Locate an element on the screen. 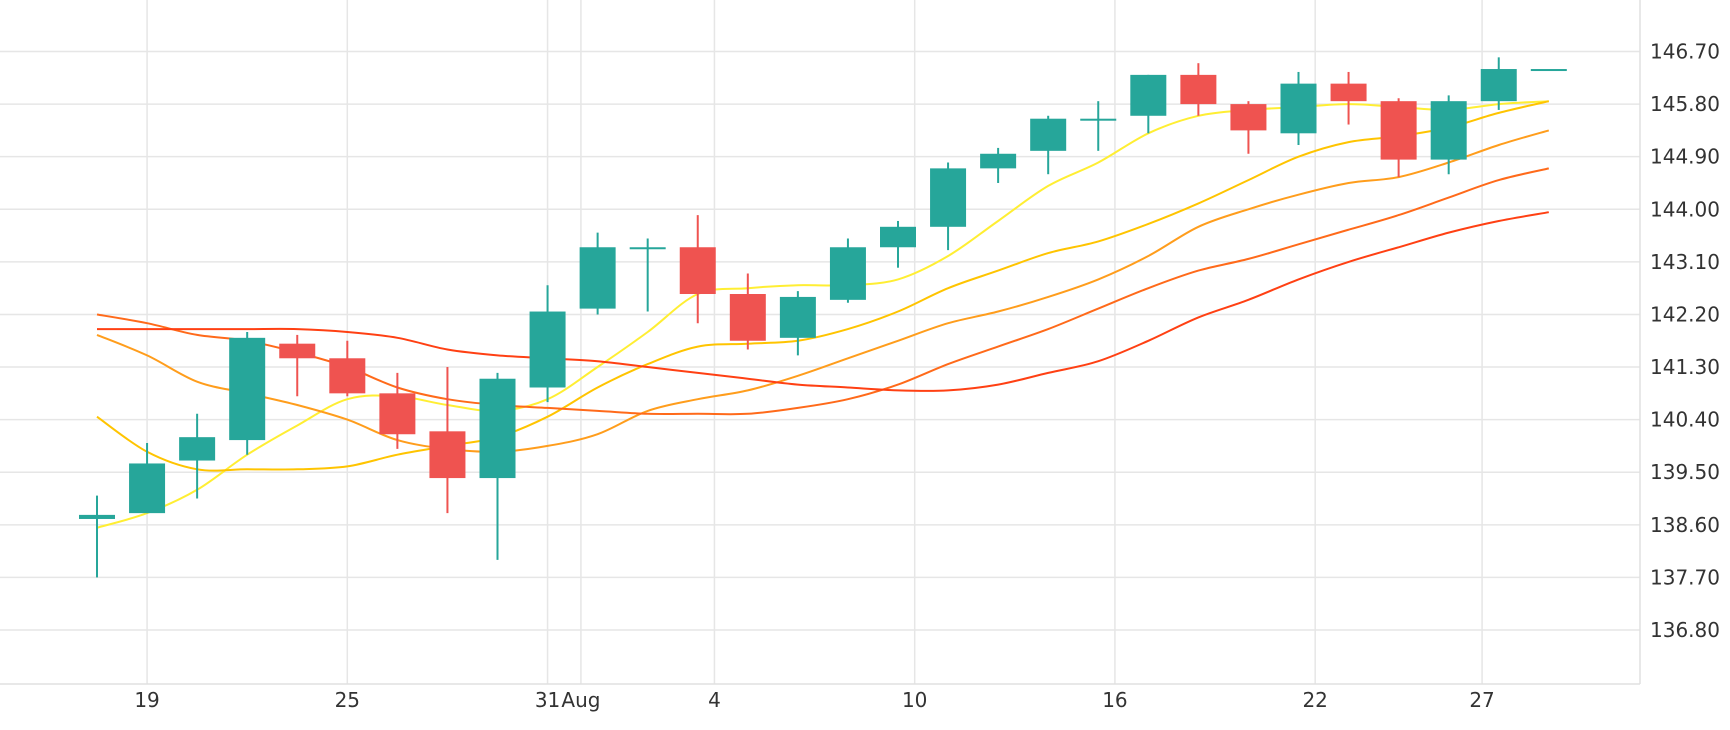  y-tick-label: 145.80 is located at coordinates (1685, 104).